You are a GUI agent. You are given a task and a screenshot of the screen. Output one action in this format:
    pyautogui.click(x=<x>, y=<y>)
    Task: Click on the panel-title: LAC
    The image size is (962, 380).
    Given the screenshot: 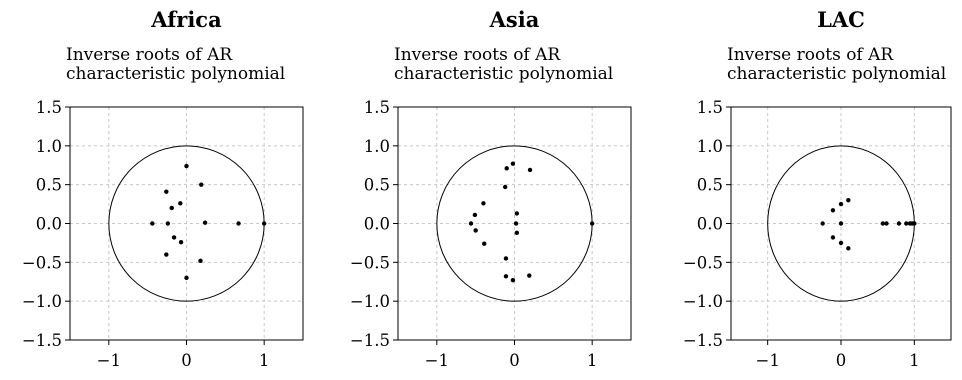 What is the action you would take?
    pyautogui.click(x=841, y=19)
    